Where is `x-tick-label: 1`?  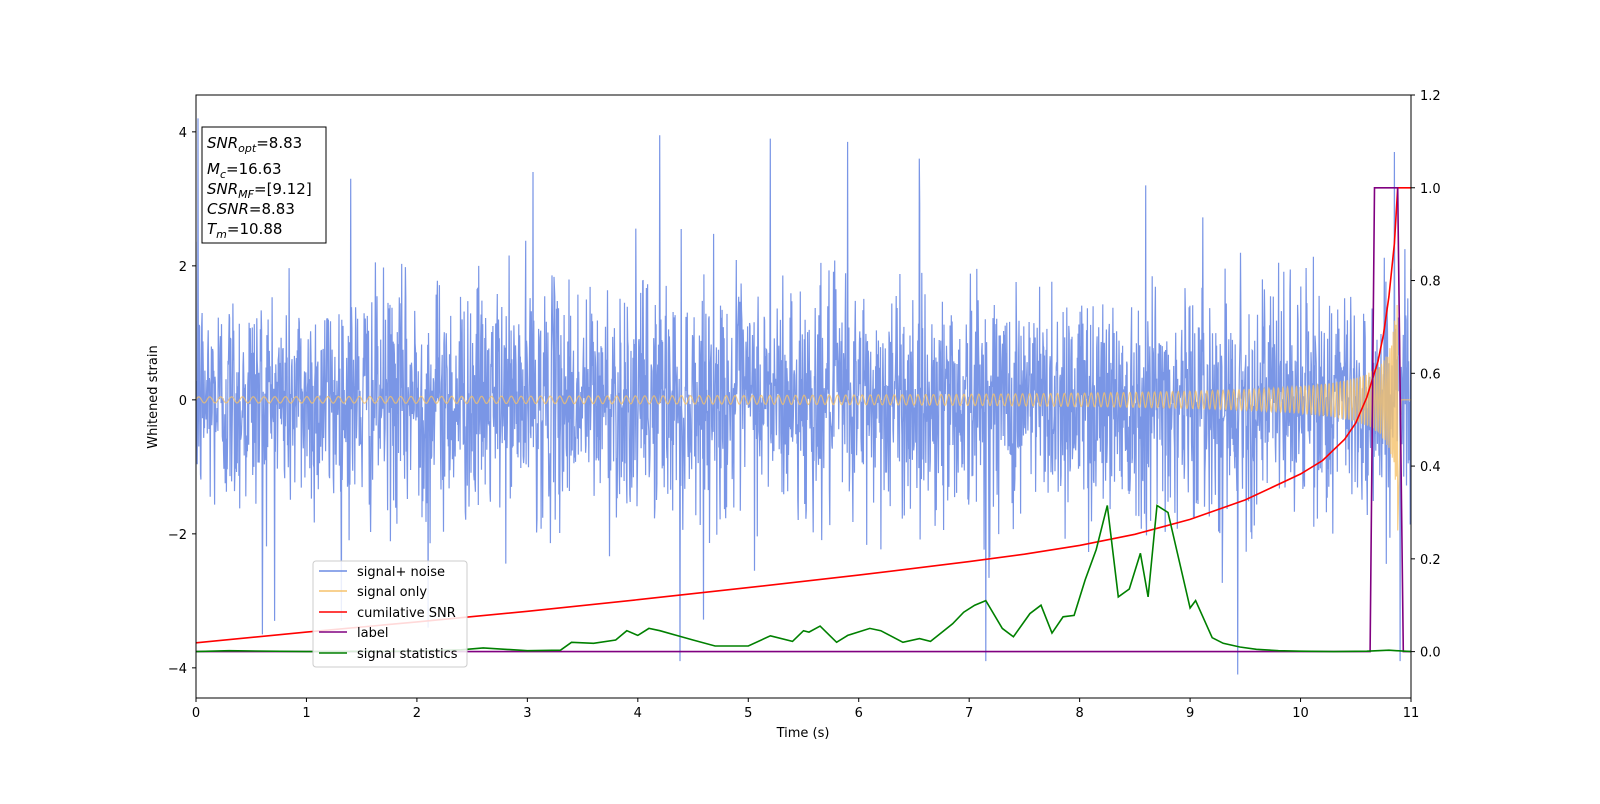 x-tick-label: 1 is located at coordinates (306, 713).